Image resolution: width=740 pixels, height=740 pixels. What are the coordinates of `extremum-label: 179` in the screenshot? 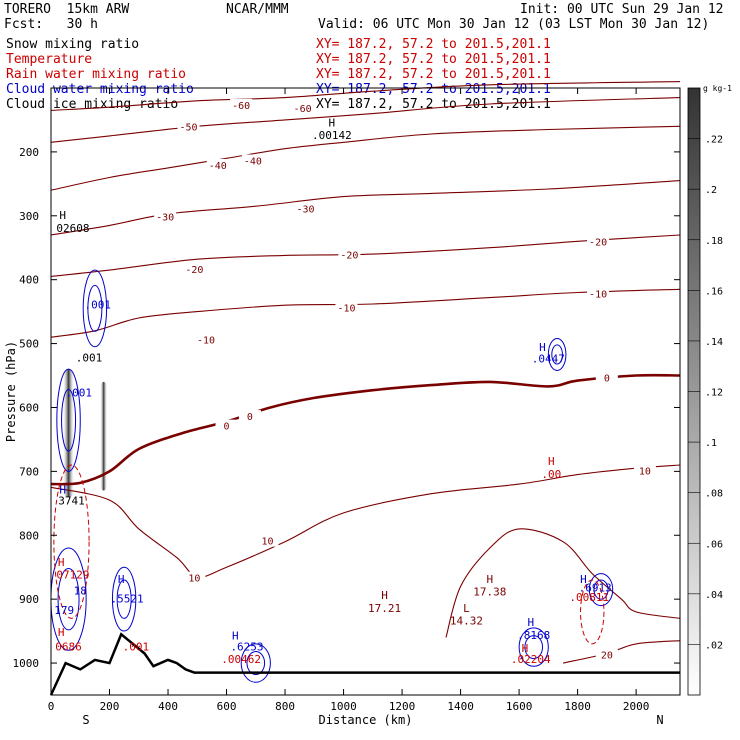 It's located at (64, 610).